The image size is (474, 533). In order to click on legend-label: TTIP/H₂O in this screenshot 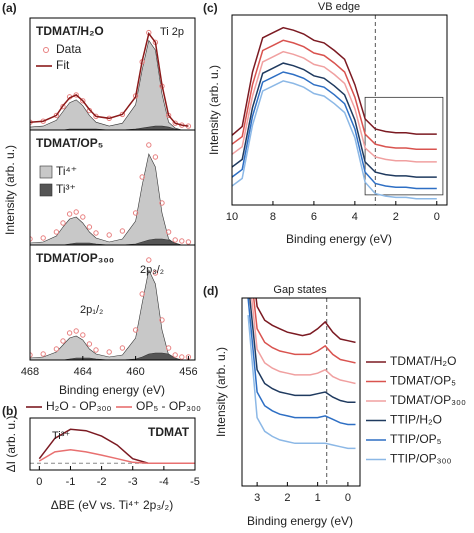, I will do `click(416, 420)`.